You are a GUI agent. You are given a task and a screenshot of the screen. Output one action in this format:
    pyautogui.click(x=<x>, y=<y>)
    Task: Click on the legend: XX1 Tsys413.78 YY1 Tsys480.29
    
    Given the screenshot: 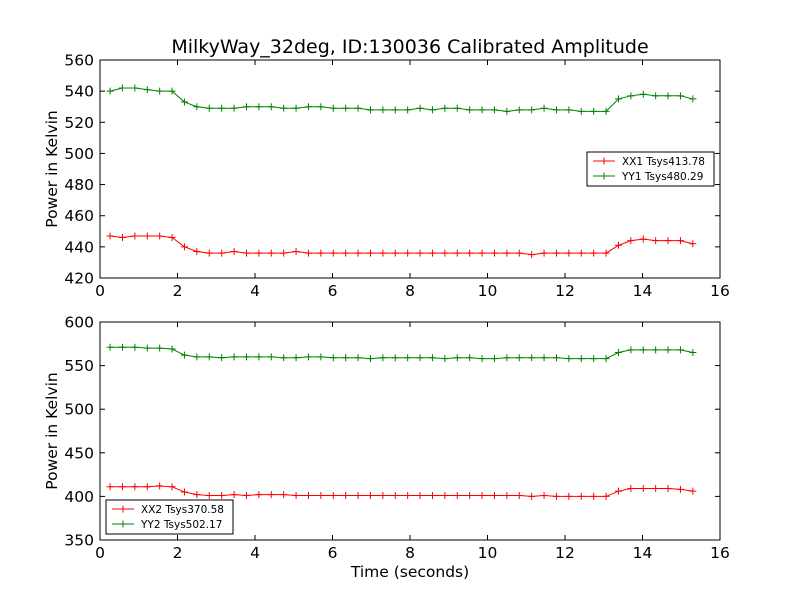 What is the action you would take?
    pyautogui.click(x=650, y=169)
    